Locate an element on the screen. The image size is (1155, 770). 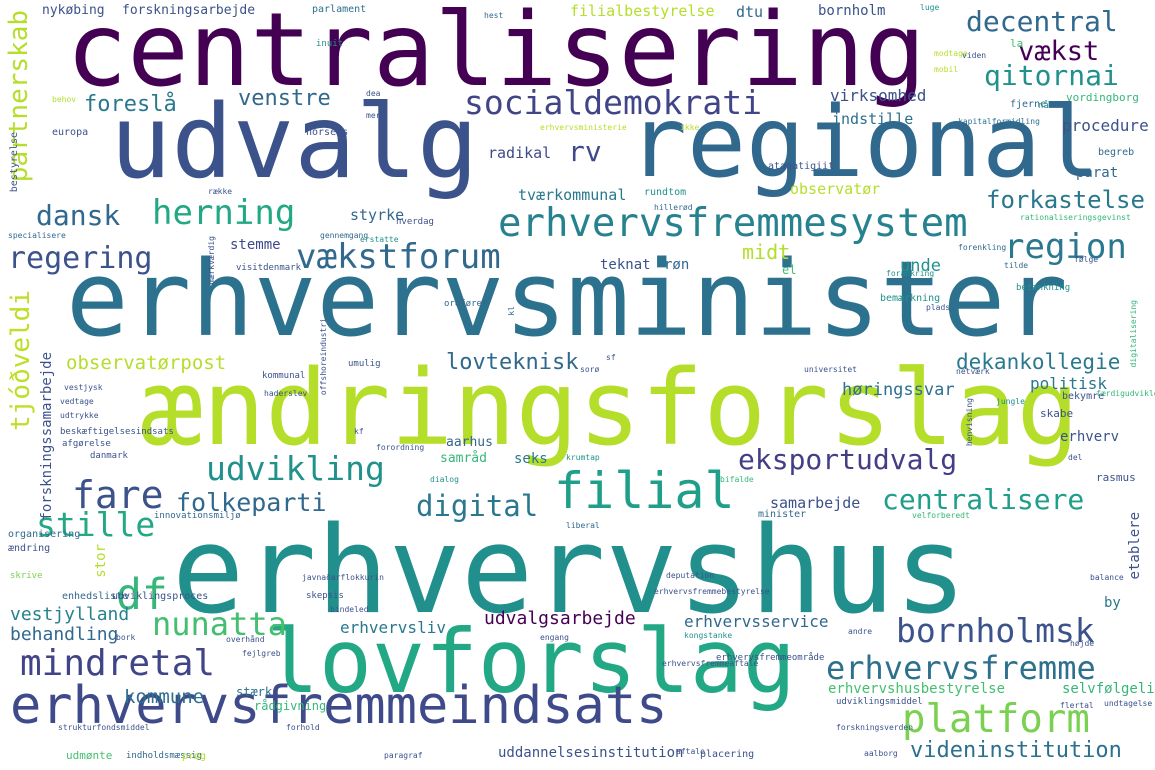
word-erhvervsfremmeomraade: engang is located at coordinates (554, 637).